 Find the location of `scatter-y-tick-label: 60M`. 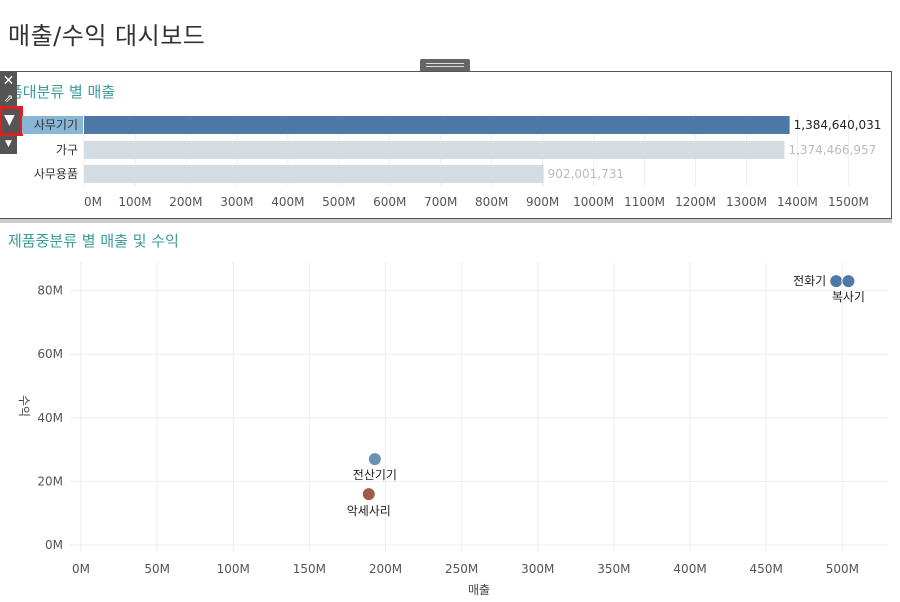

scatter-y-tick-label: 60M is located at coordinates (50, 354).